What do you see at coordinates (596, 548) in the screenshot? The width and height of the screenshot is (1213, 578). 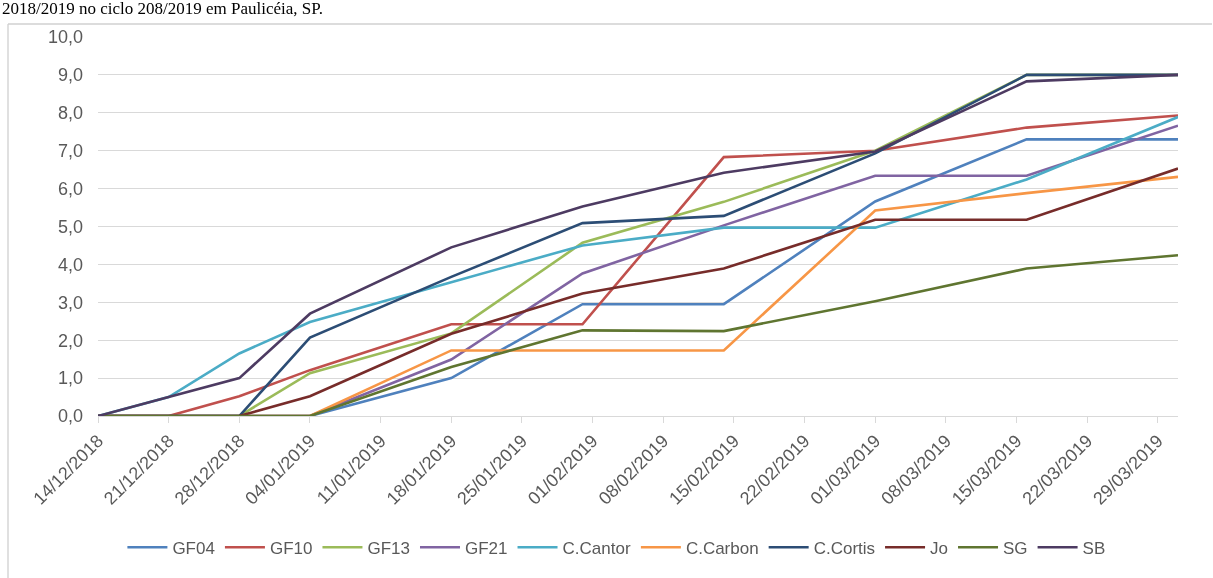 I see `legend-label: C.Cantor` at bounding box center [596, 548].